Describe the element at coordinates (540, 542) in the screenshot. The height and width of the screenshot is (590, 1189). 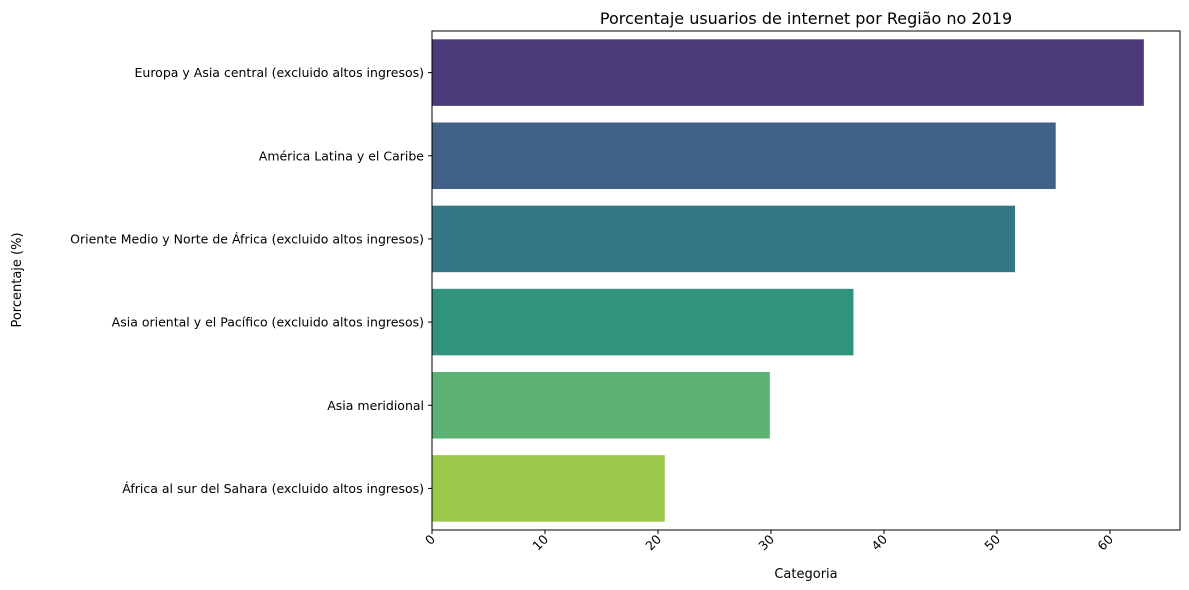
I see `x-tick-label: 10` at that location.